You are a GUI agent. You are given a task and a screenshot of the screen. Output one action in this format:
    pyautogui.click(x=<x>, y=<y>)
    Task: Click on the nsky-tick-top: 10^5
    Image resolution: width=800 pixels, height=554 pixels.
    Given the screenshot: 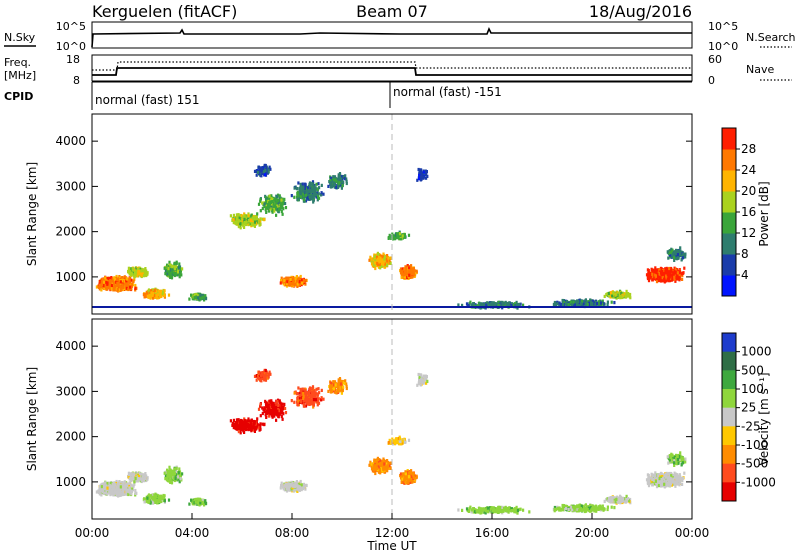 What is the action you would take?
    pyautogui.click(x=71, y=26)
    